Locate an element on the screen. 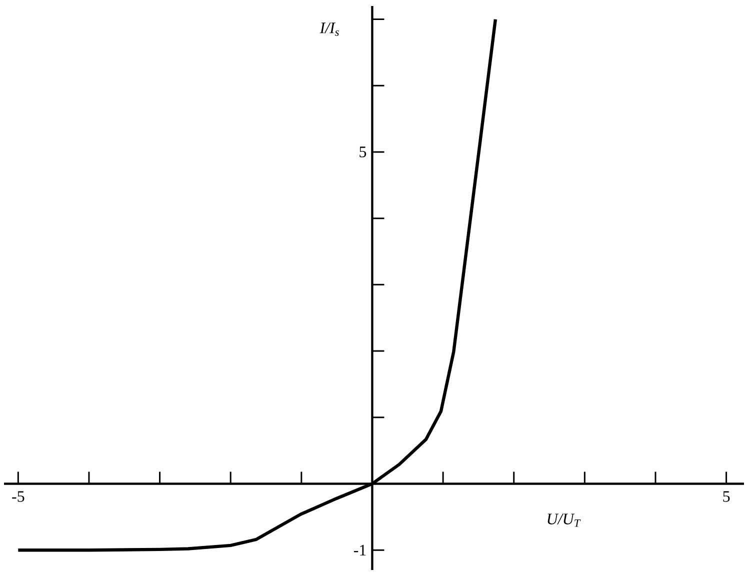 Image resolution: width=747 pixels, height=576 pixels. y-tick-label: -1 is located at coordinates (360, 550).